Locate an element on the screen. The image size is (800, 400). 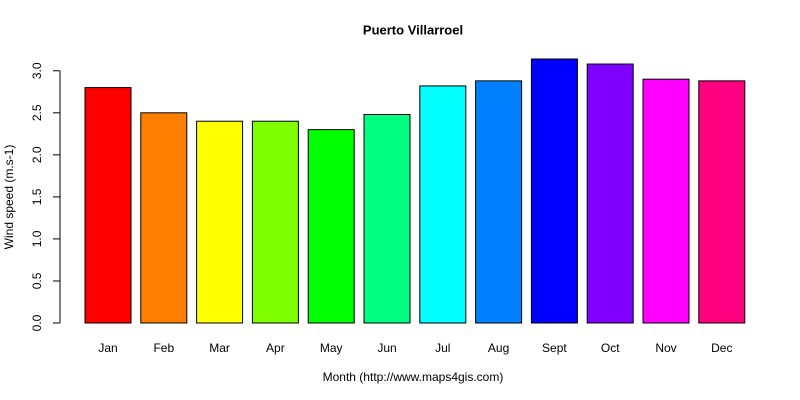
y-tick-label: 0.0 is located at coordinates (37, 322).